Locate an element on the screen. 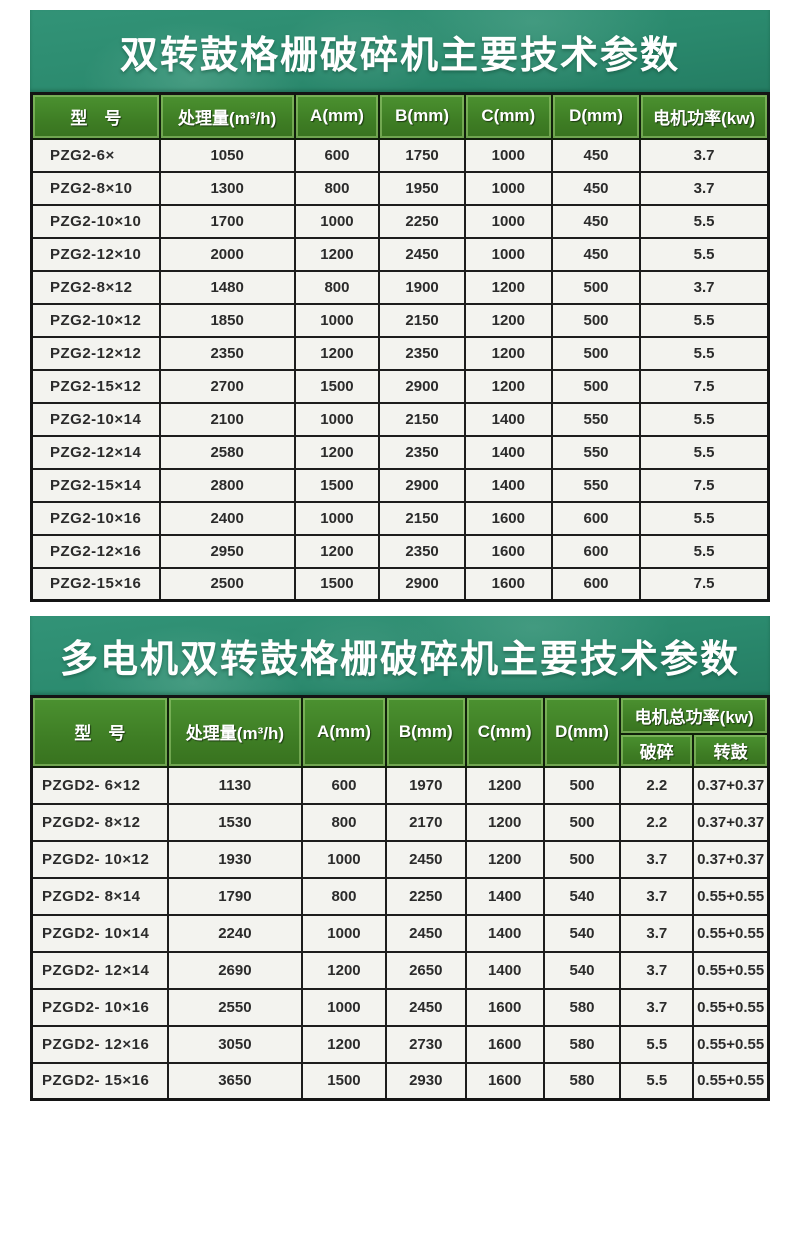 The width and height of the screenshot is (800, 1251). capacity-cell: 3650 is located at coordinates (234, 1081).